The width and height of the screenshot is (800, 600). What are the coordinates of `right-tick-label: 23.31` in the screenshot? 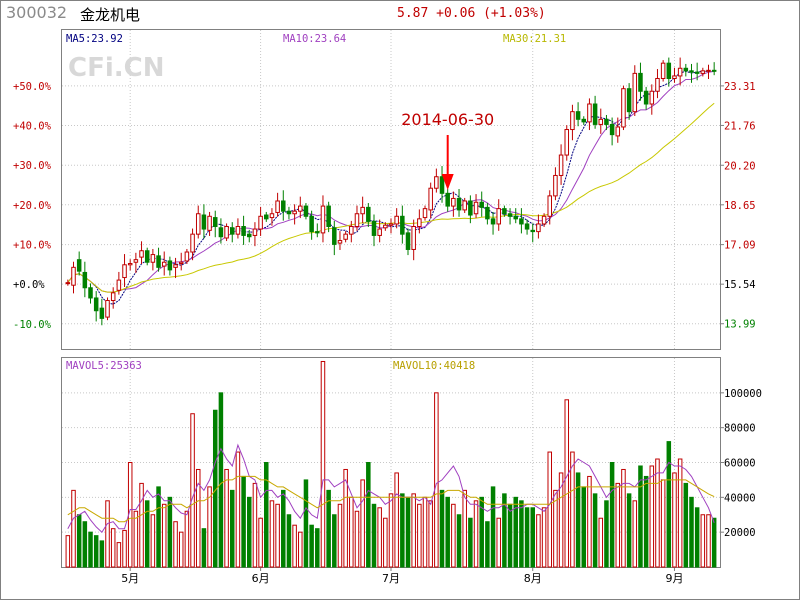 It's located at (740, 87).